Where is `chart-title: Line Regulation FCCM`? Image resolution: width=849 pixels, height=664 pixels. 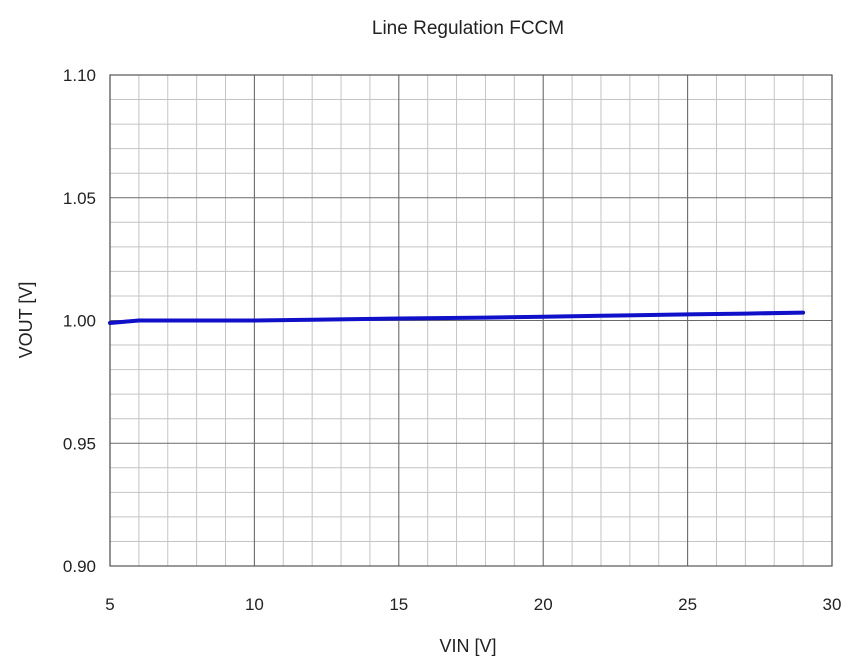 chart-title: Line Regulation FCCM is located at coordinates (468, 28).